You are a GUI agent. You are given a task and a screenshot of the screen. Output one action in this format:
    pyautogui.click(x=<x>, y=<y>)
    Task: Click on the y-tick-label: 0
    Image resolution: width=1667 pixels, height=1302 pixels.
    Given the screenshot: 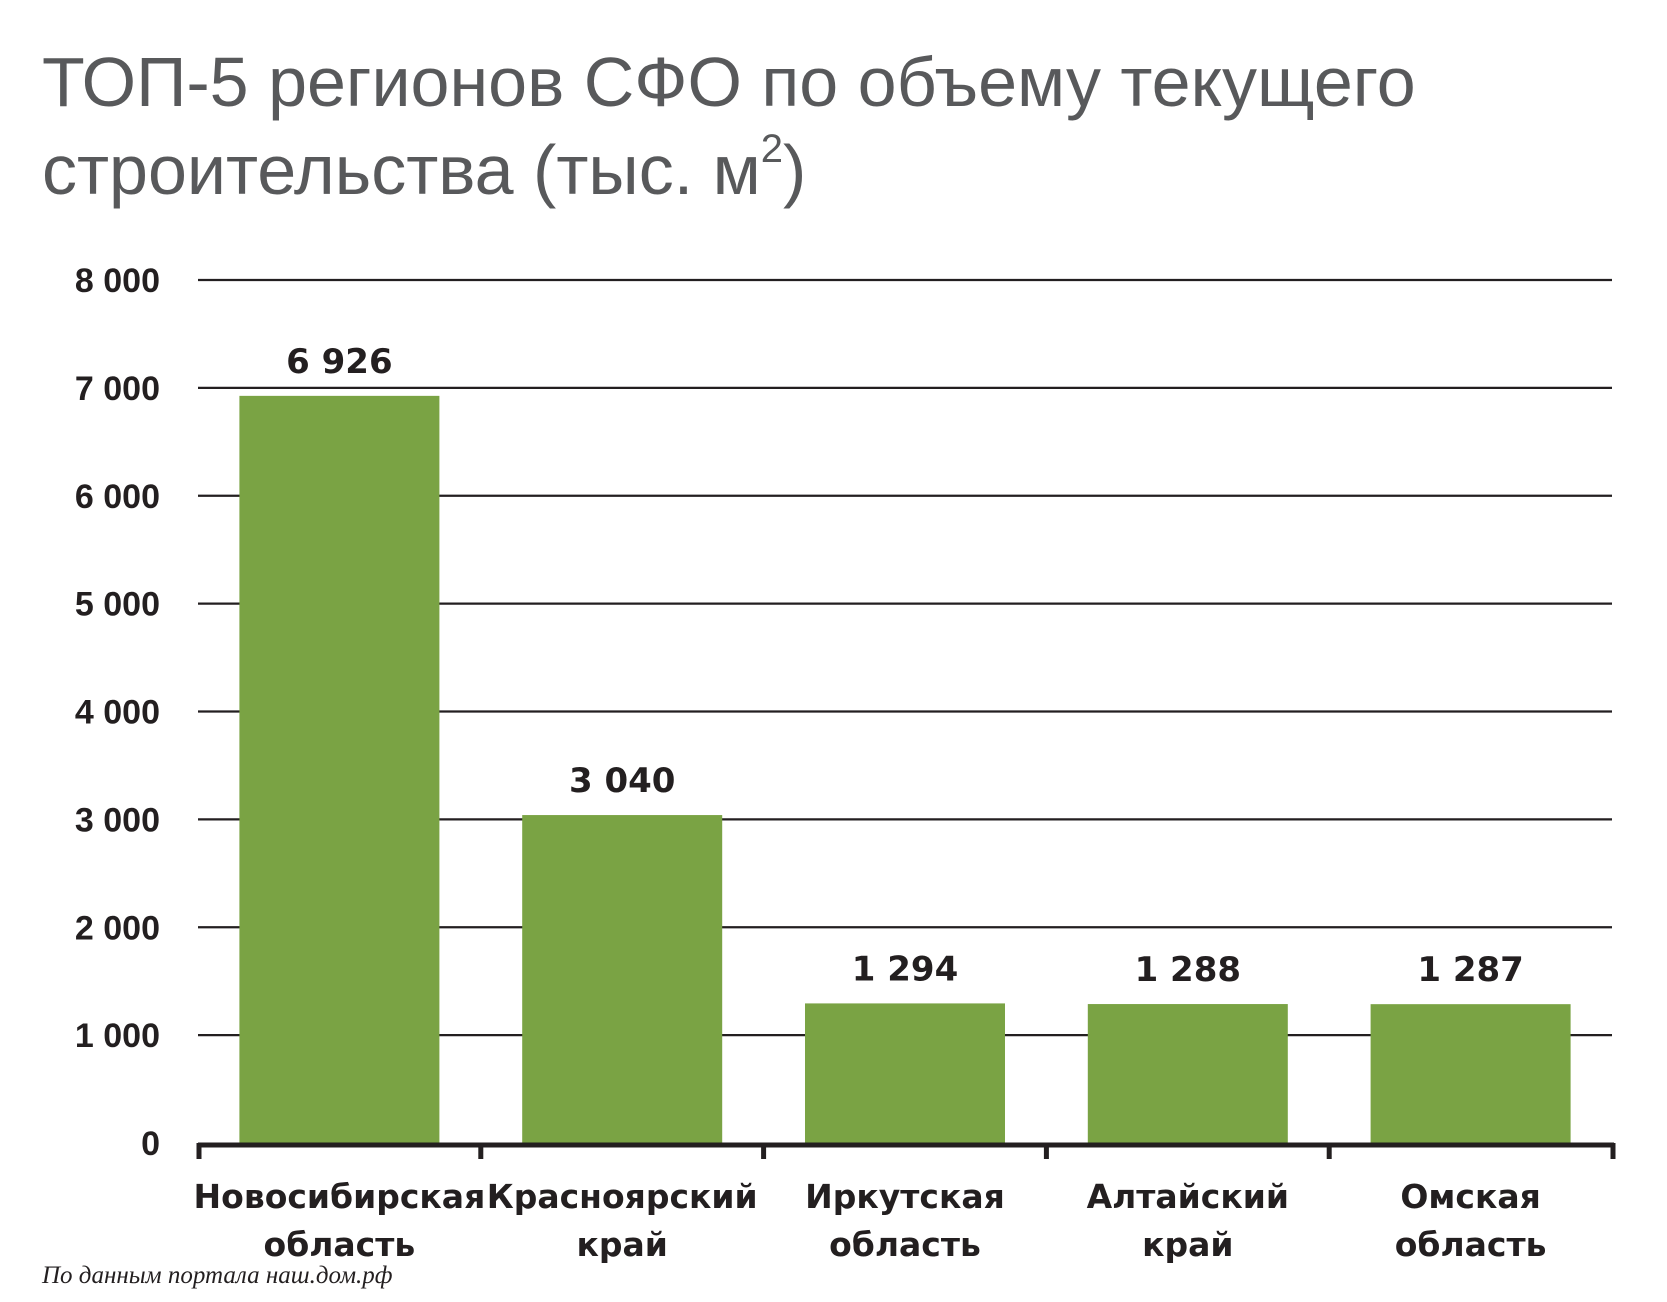 What is the action you would take?
    pyautogui.click(x=150, y=1144)
    